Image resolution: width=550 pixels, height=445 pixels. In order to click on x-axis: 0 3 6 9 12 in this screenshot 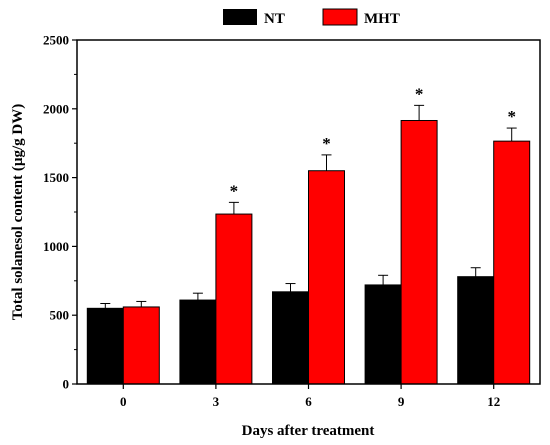, I will do `click(310, 396)`.